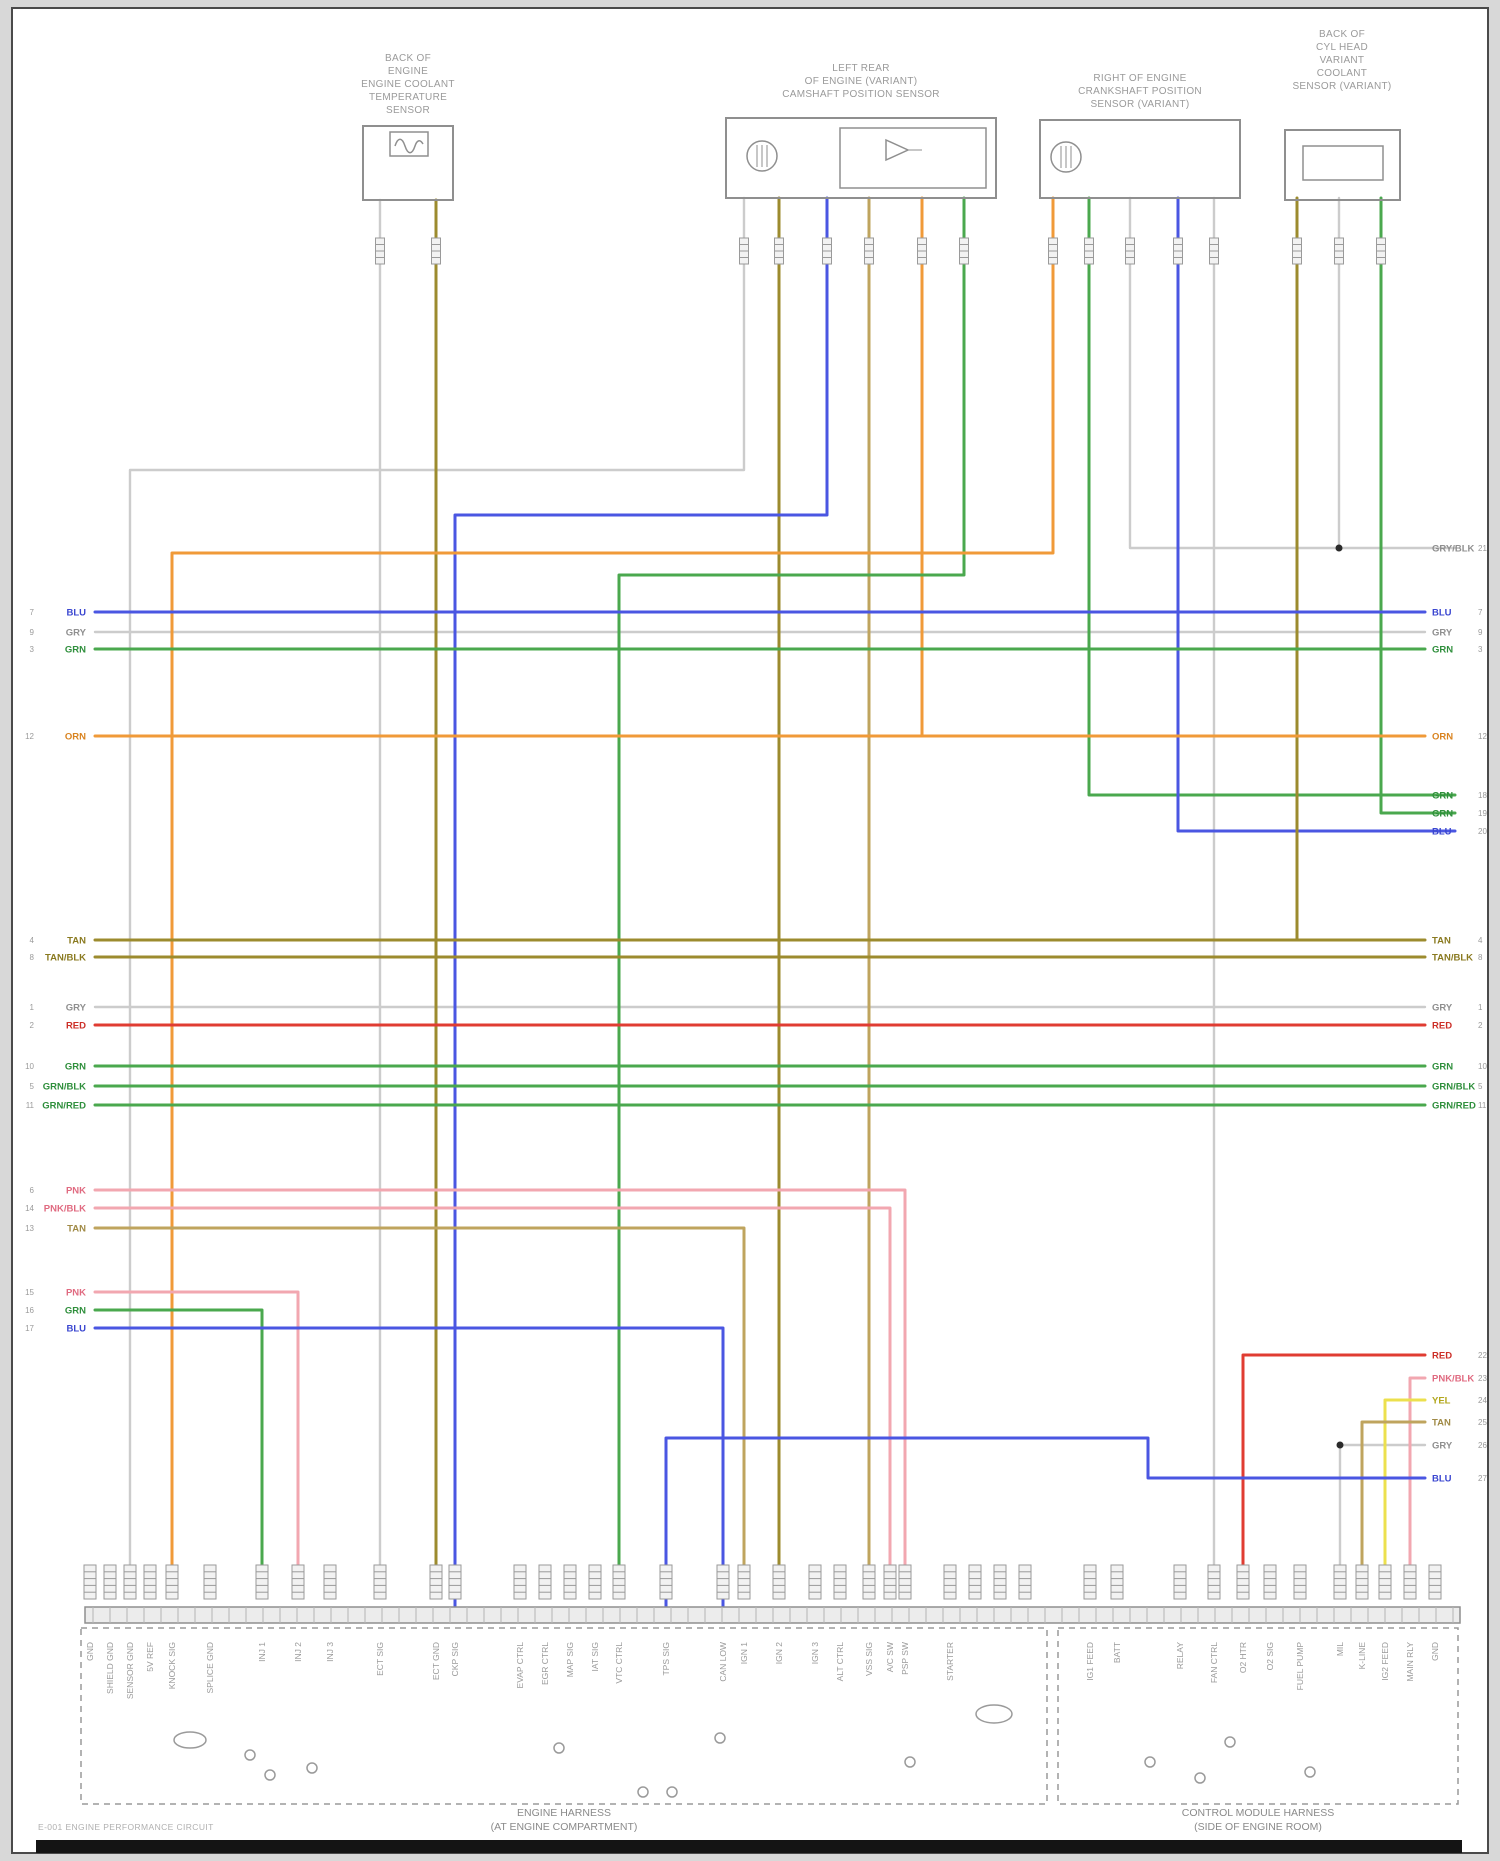 This screenshot has width=1500, height=1861. I want to click on pin-circuit-label: INJ 2, so click(298, 1652).